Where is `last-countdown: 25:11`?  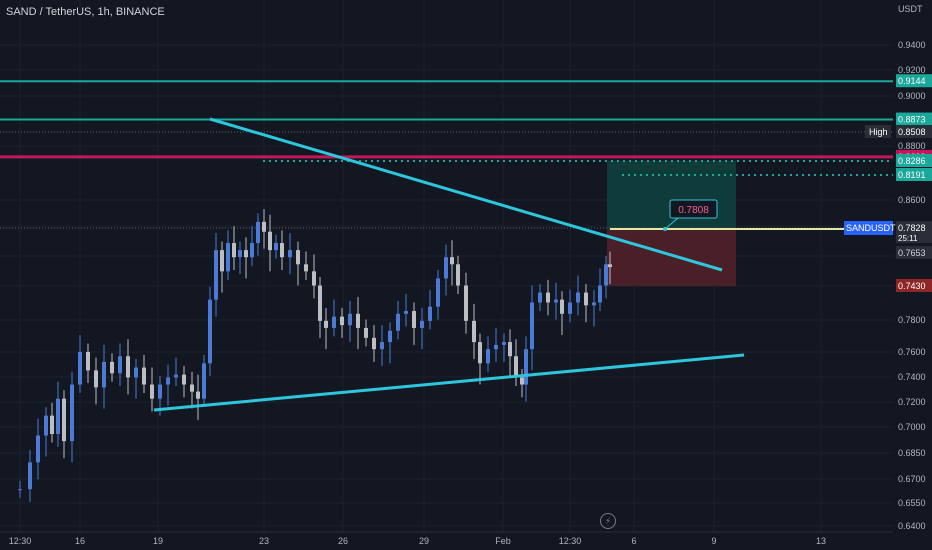
last-countdown: 25:11 is located at coordinates (908, 238).